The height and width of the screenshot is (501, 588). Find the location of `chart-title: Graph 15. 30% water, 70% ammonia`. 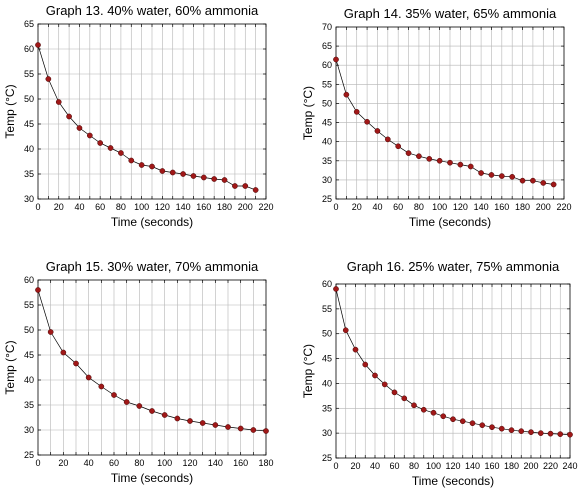

chart-title: Graph 15. 30% water, 70% ammonia is located at coordinates (152, 266).